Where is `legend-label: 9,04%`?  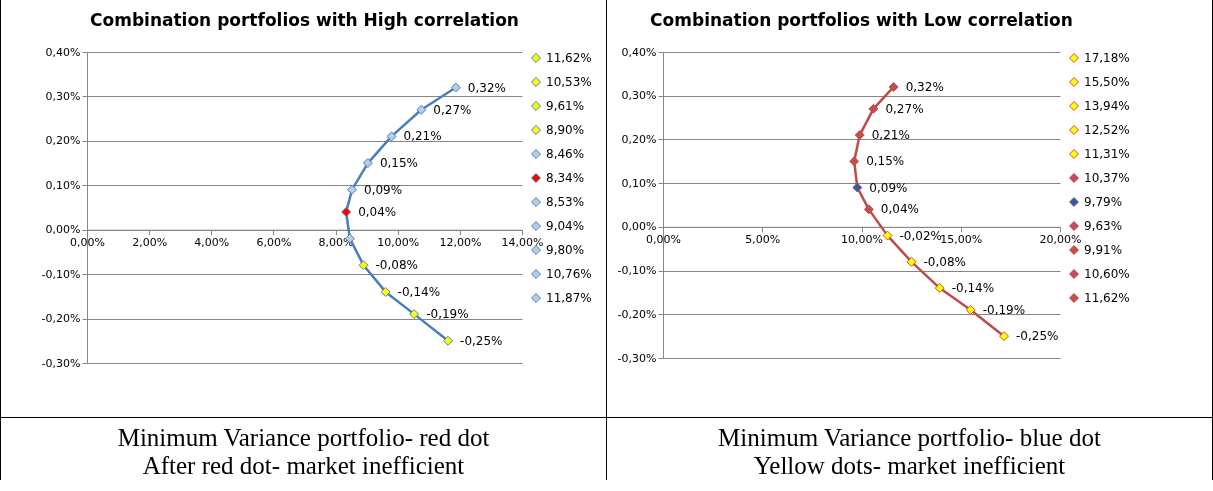 legend-label: 9,04% is located at coordinates (565, 226).